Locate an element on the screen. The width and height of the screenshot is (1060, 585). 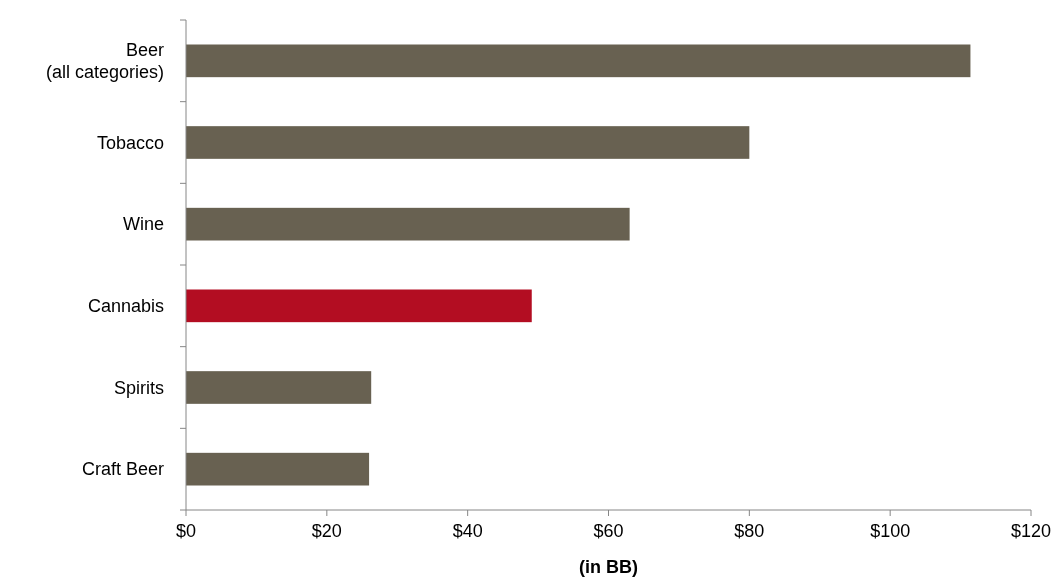
y-tick-label: Beer (all categories) is located at coordinates (104, 60).